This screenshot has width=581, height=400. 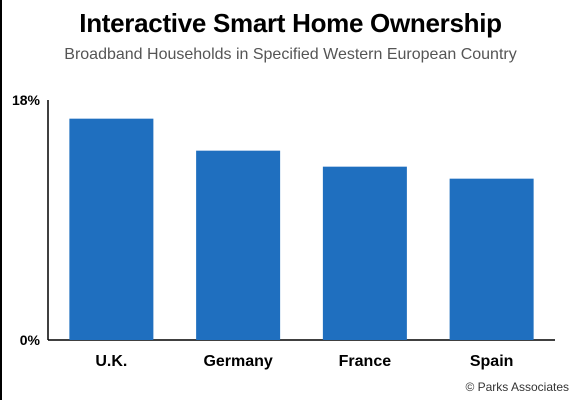 What do you see at coordinates (365, 361) in the screenshot?
I see `x-tick-label: France` at bounding box center [365, 361].